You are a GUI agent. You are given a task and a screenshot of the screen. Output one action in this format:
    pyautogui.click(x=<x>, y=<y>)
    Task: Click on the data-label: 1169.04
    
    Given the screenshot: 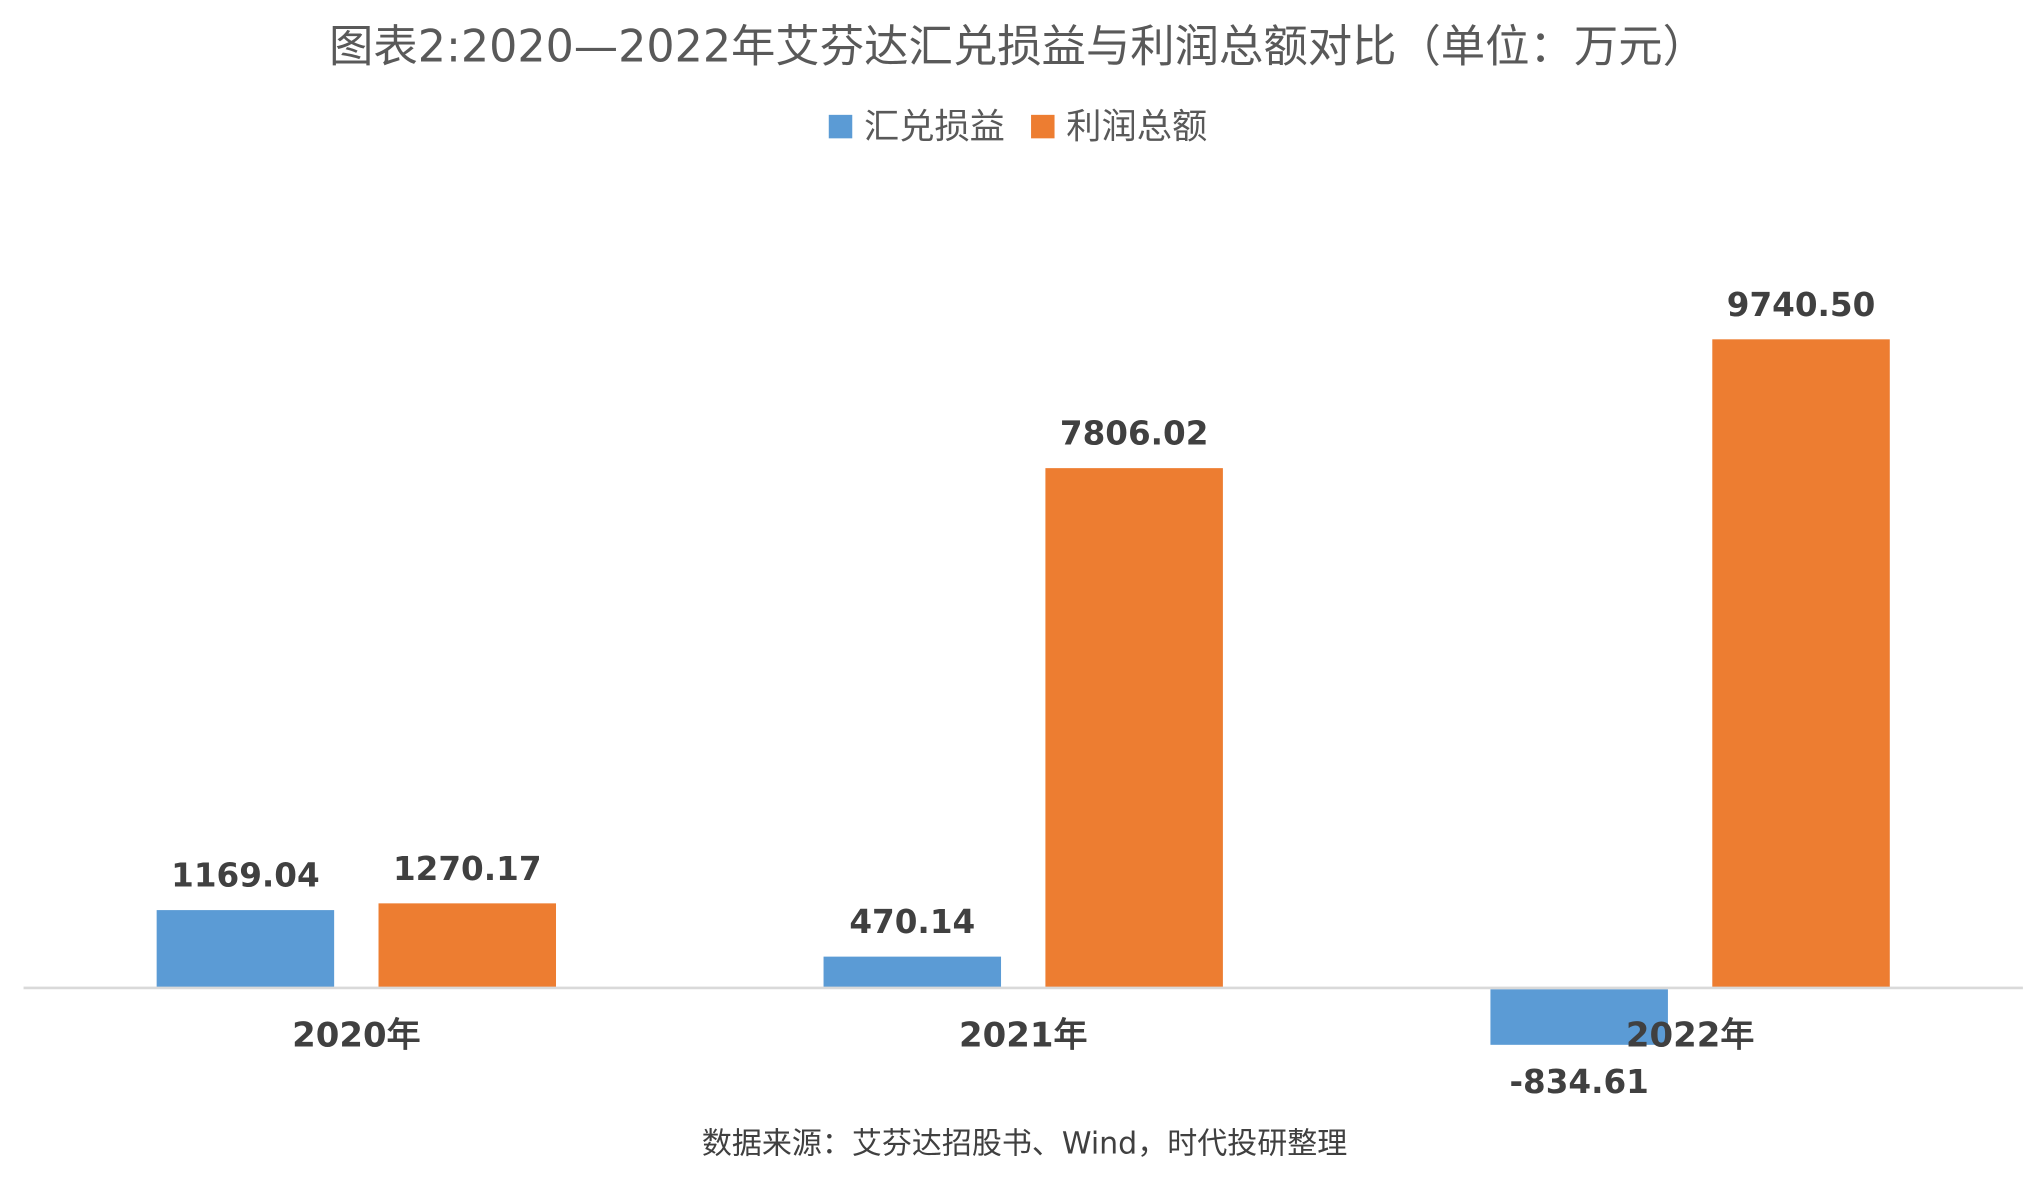 What is the action you would take?
    pyautogui.click(x=245, y=876)
    